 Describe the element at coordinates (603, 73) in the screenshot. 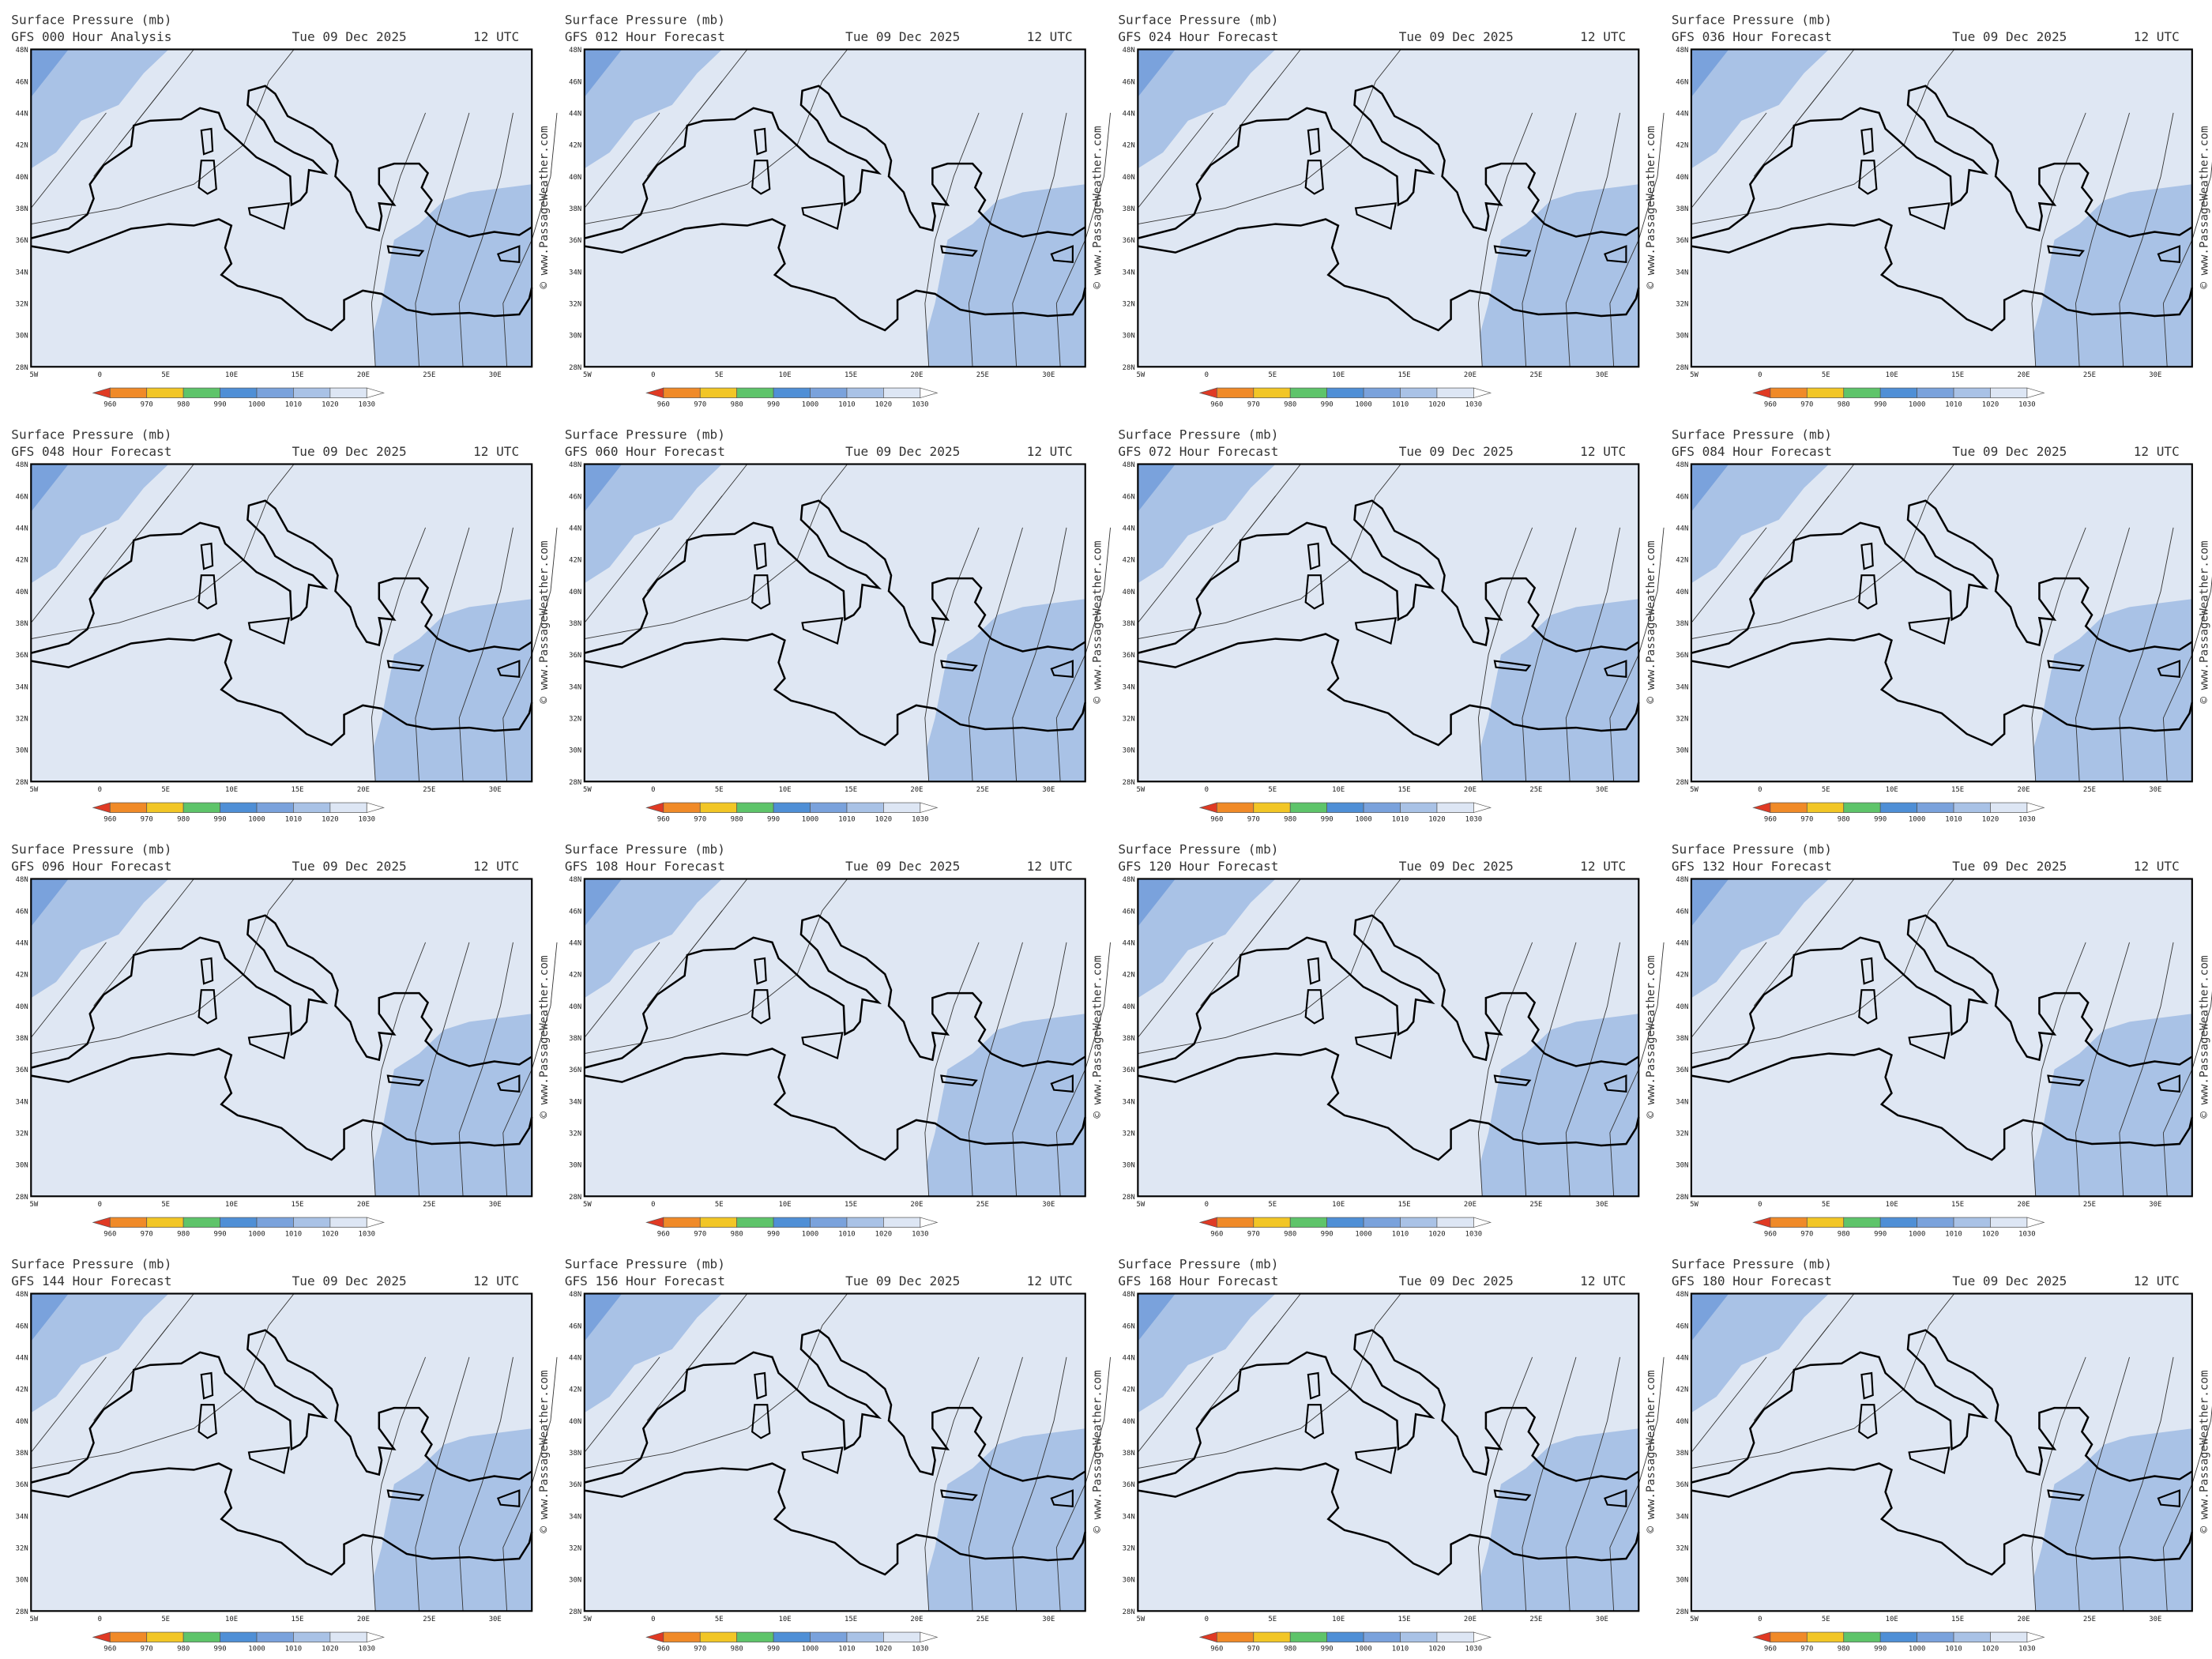

I see `deep-low-area` at that location.